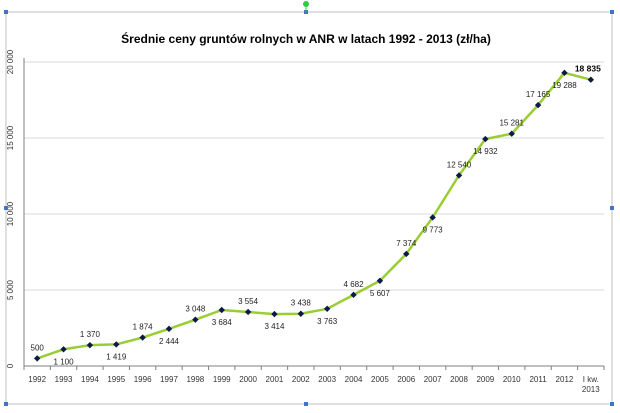 This screenshot has width=620, height=413. Describe the element at coordinates (485, 379) in the screenshot. I see `x-tick-label: 2009` at that location.